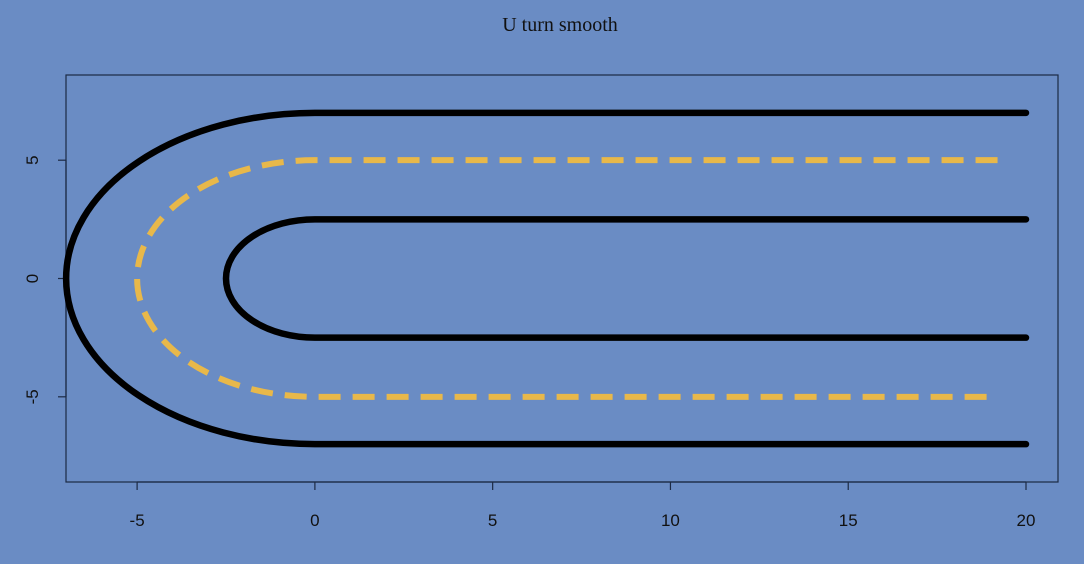 The height and width of the screenshot is (564, 1084). Describe the element at coordinates (848, 520) in the screenshot. I see `x-tick-label: 15` at that location.